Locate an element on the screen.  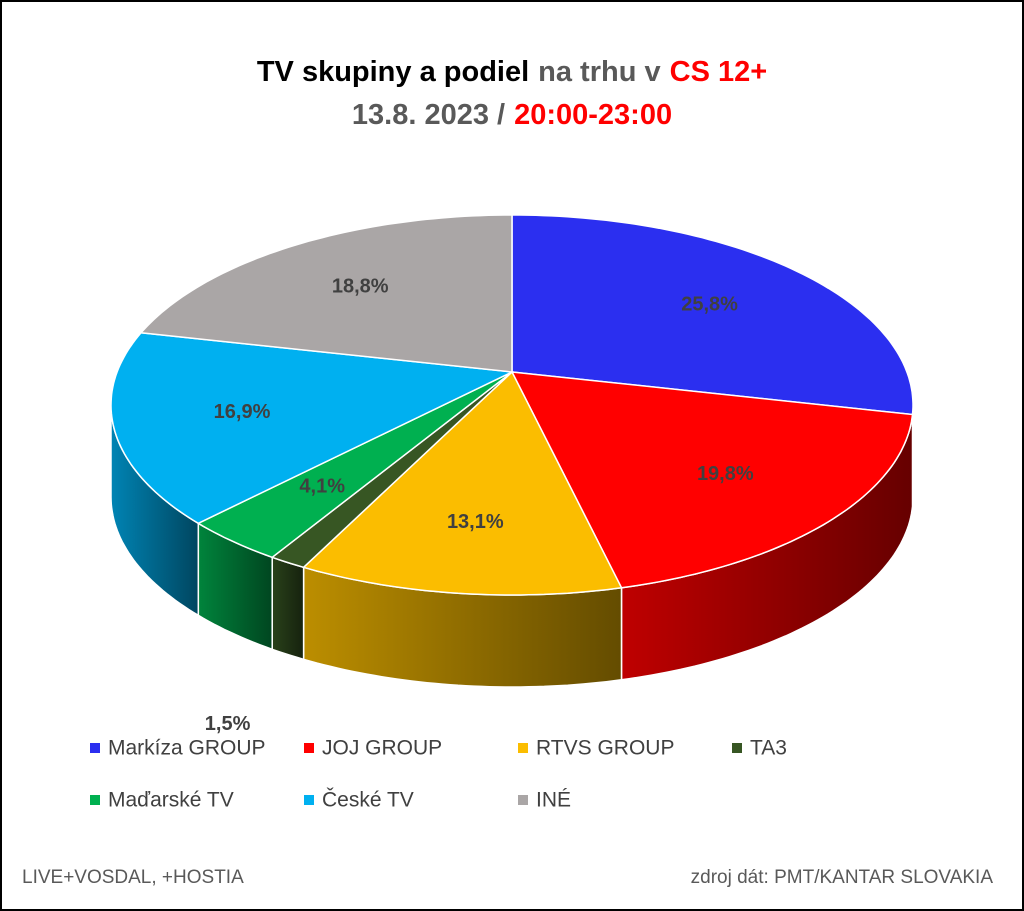
title-part: 20:00-23:00 is located at coordinates (593, 115).